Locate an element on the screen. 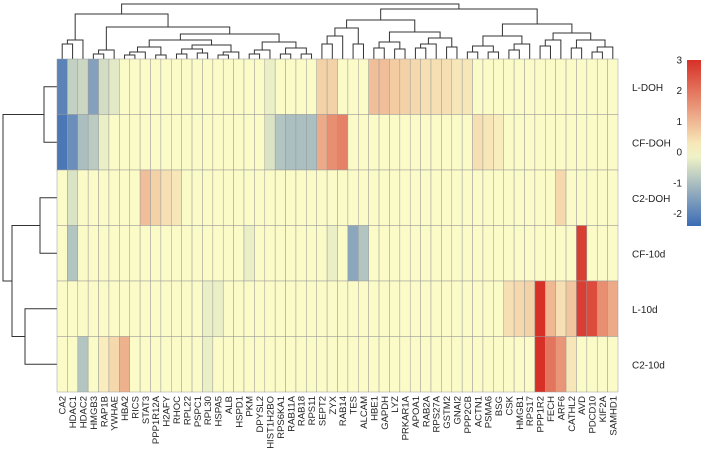  column-label: RAB14 is located at coordinates (343, 411).